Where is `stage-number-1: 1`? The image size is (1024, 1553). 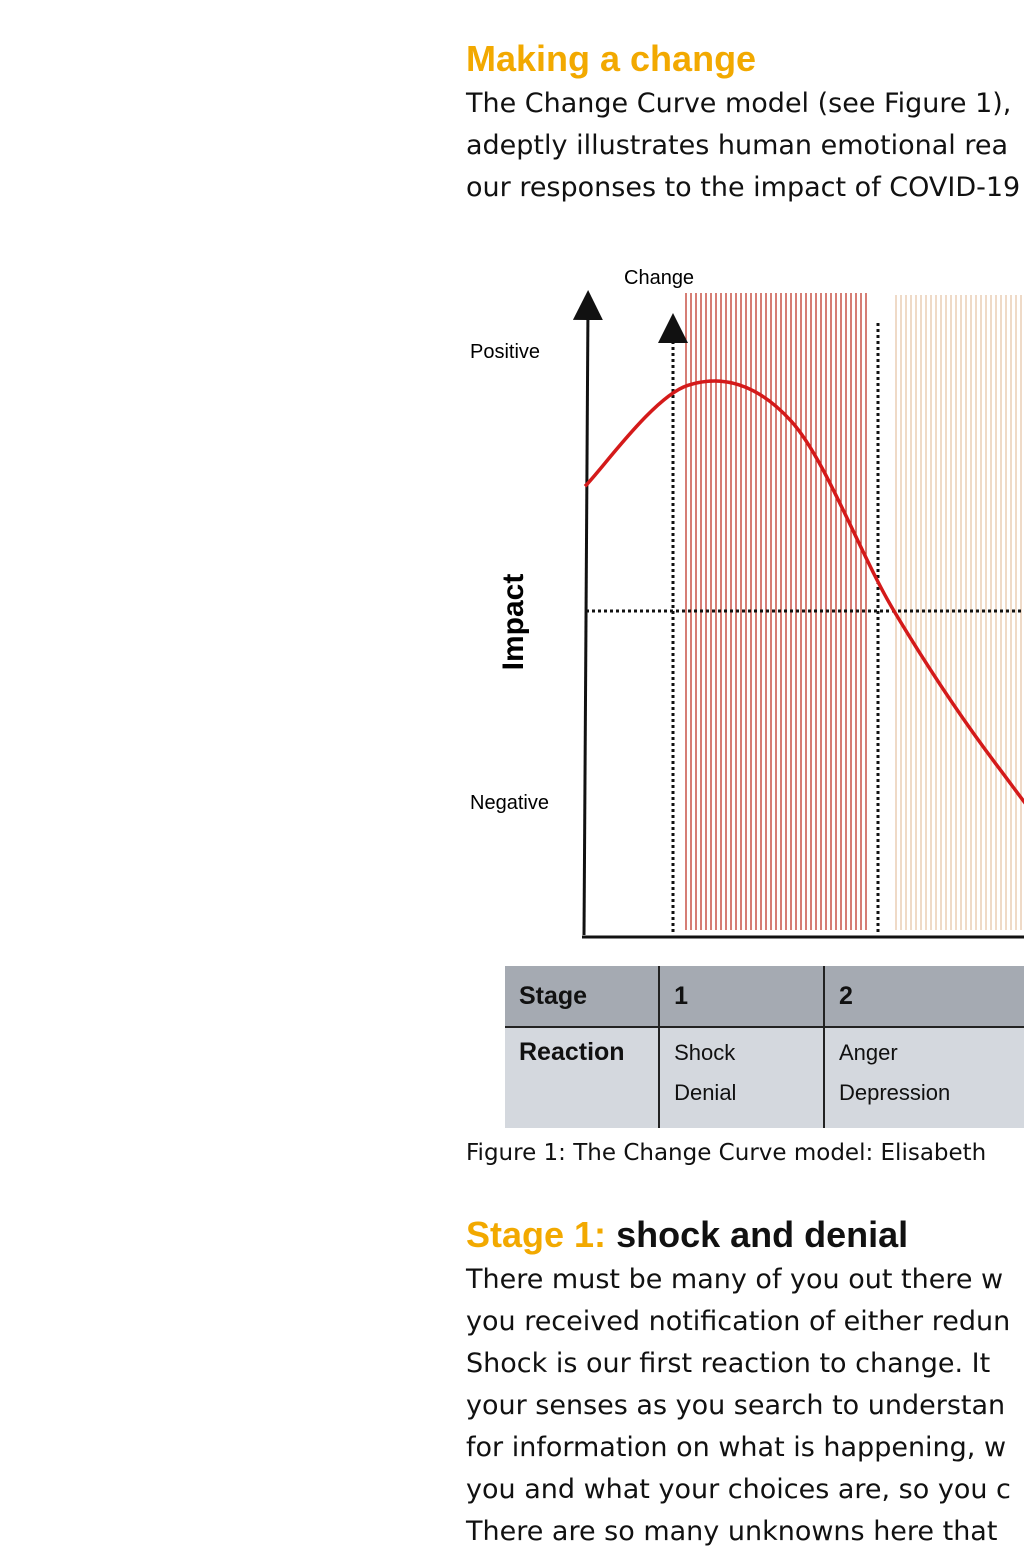 stage-number-1: 1 is located at coordinates (741, 996).